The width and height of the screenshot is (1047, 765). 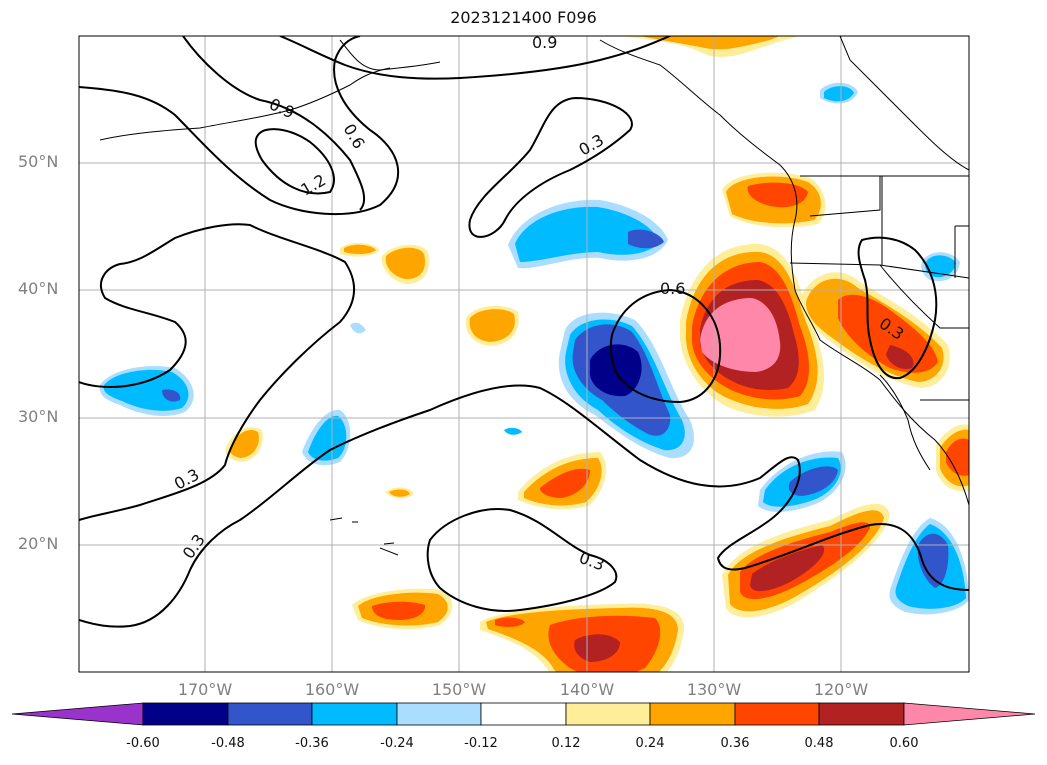 I want to click on contour-label: 0.6, so click(x=672, y=288).